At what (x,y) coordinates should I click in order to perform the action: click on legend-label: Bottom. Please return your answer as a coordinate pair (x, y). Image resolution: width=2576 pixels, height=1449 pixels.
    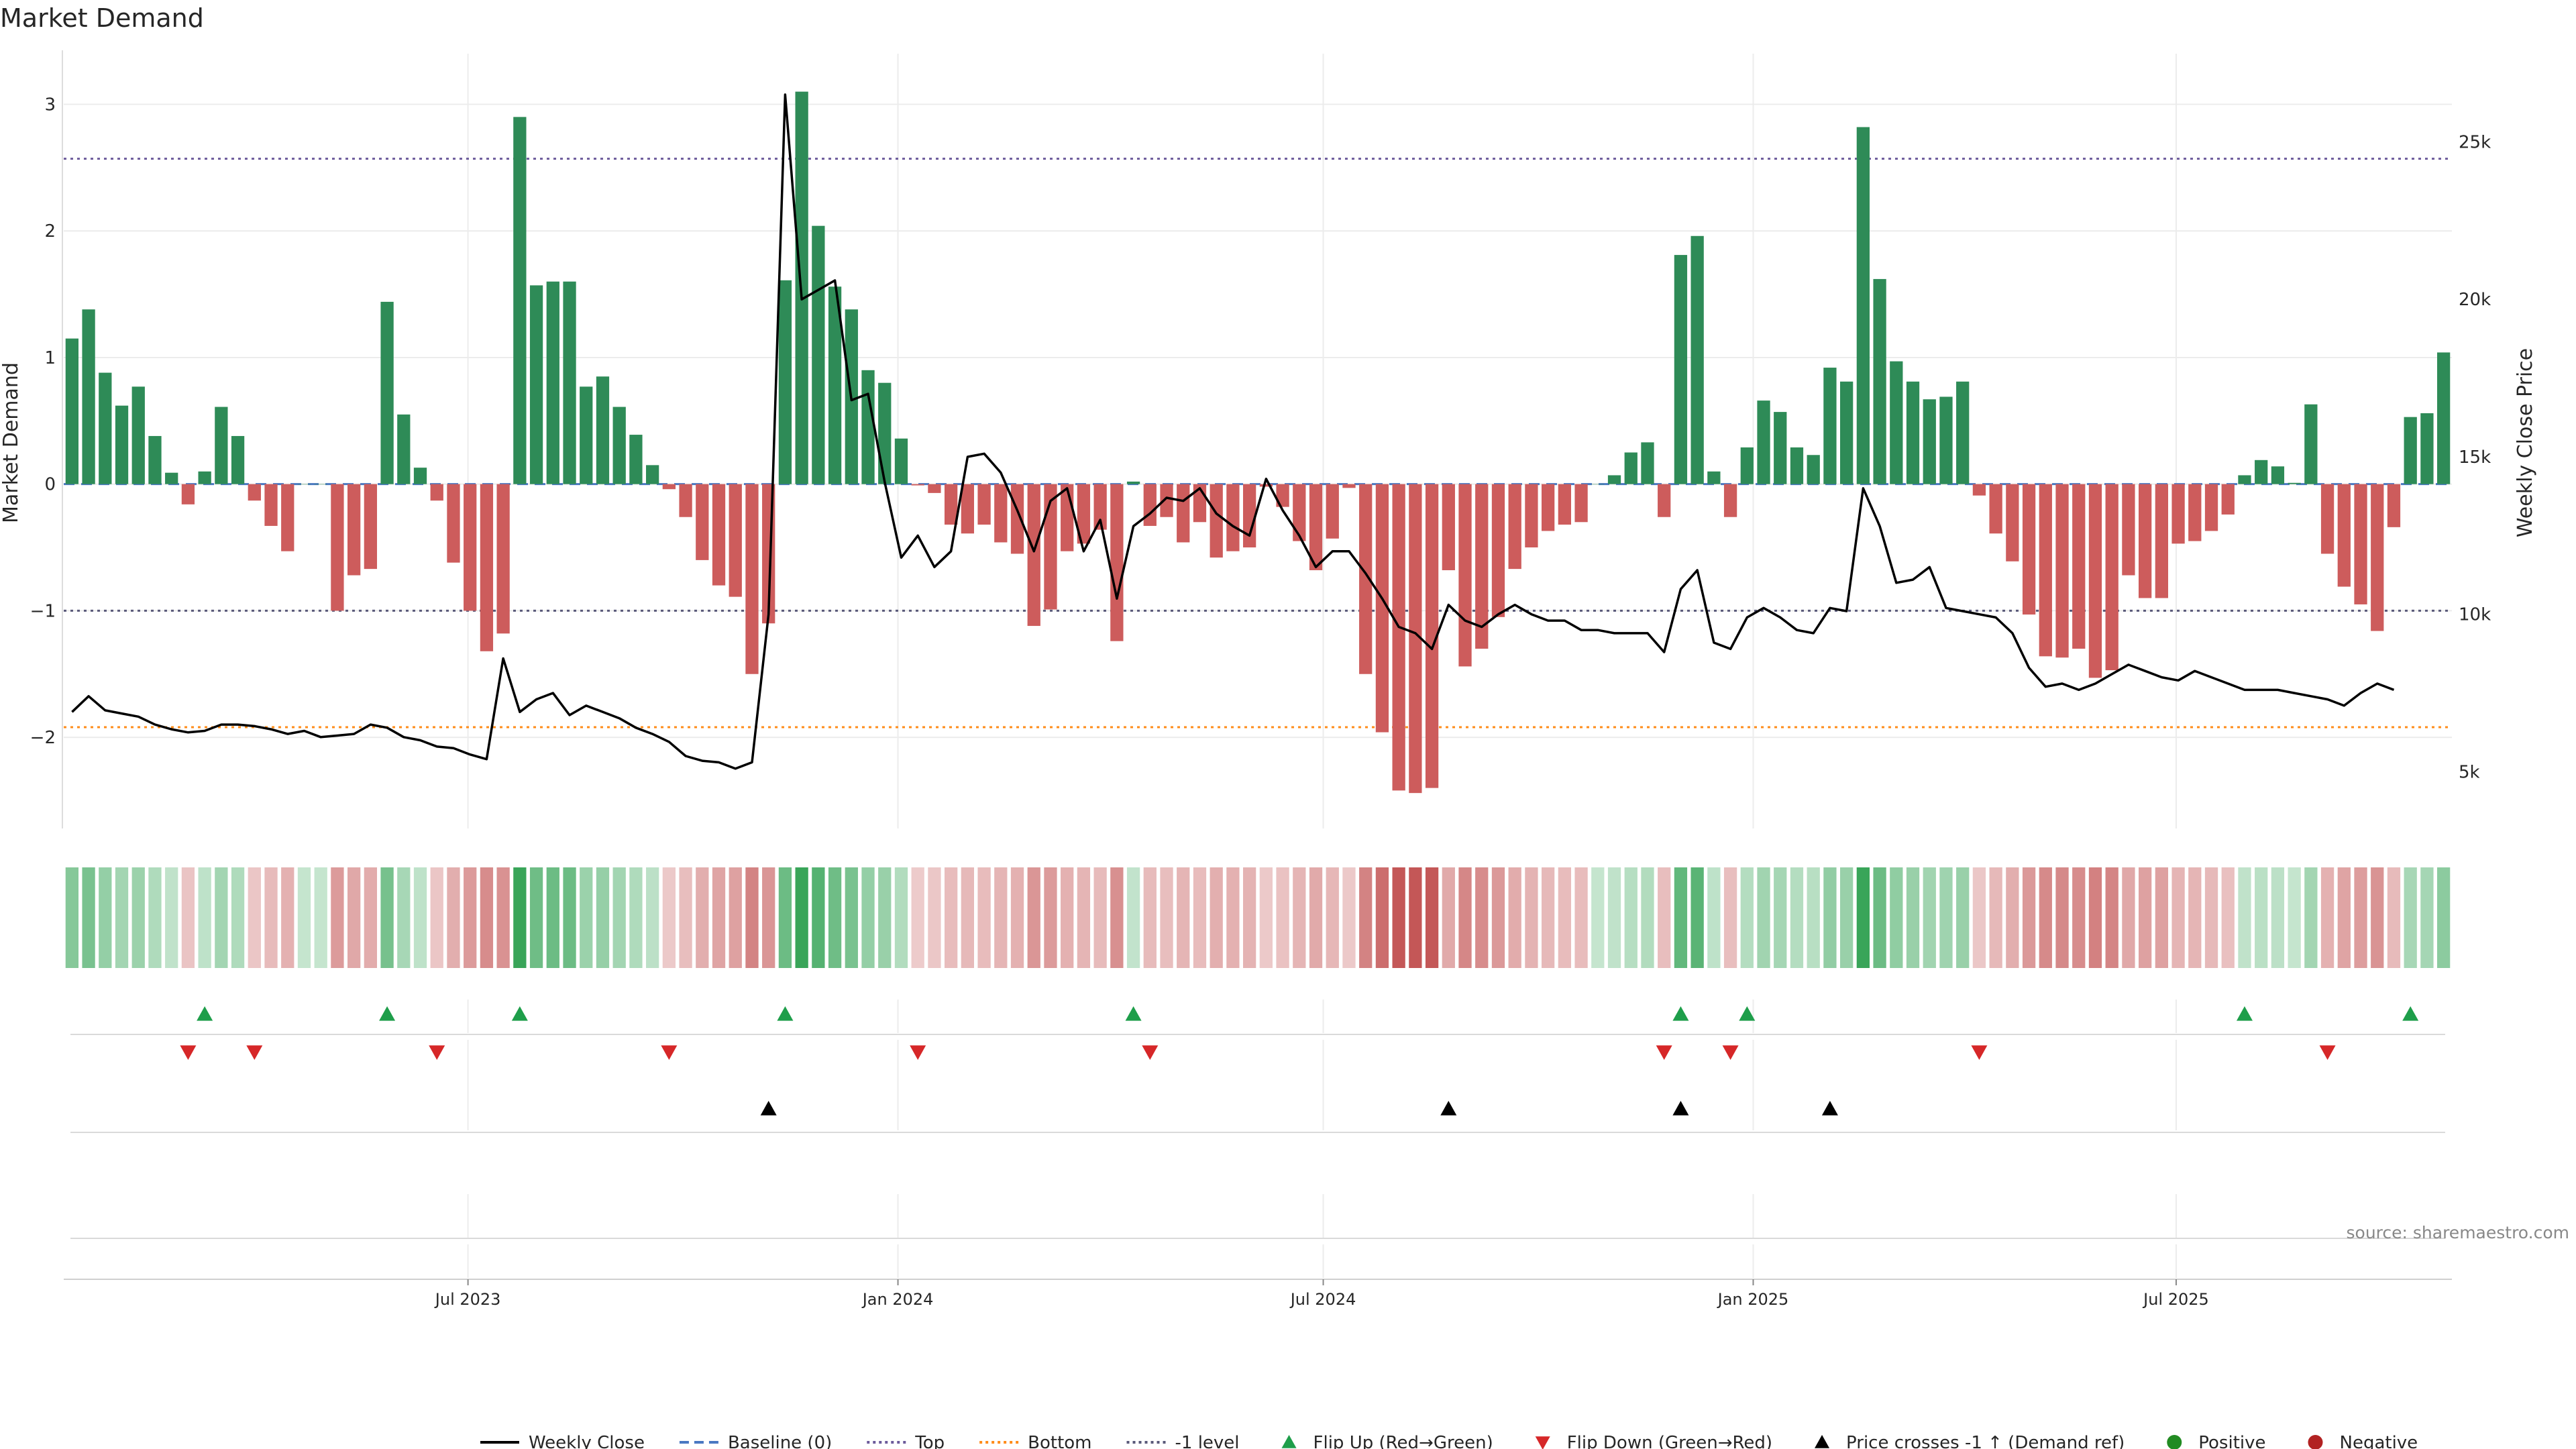
    Looking at the image, I should click on (1059, 1441).